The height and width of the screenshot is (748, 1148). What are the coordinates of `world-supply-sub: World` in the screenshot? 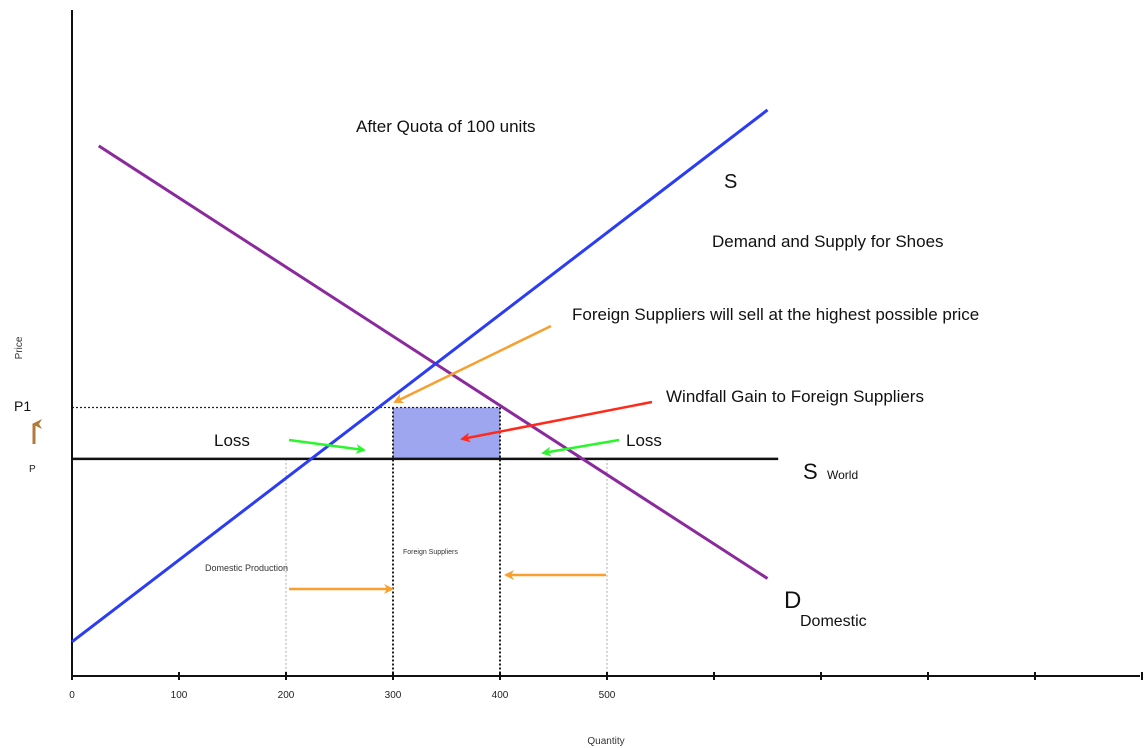 It's located at (842, 475).